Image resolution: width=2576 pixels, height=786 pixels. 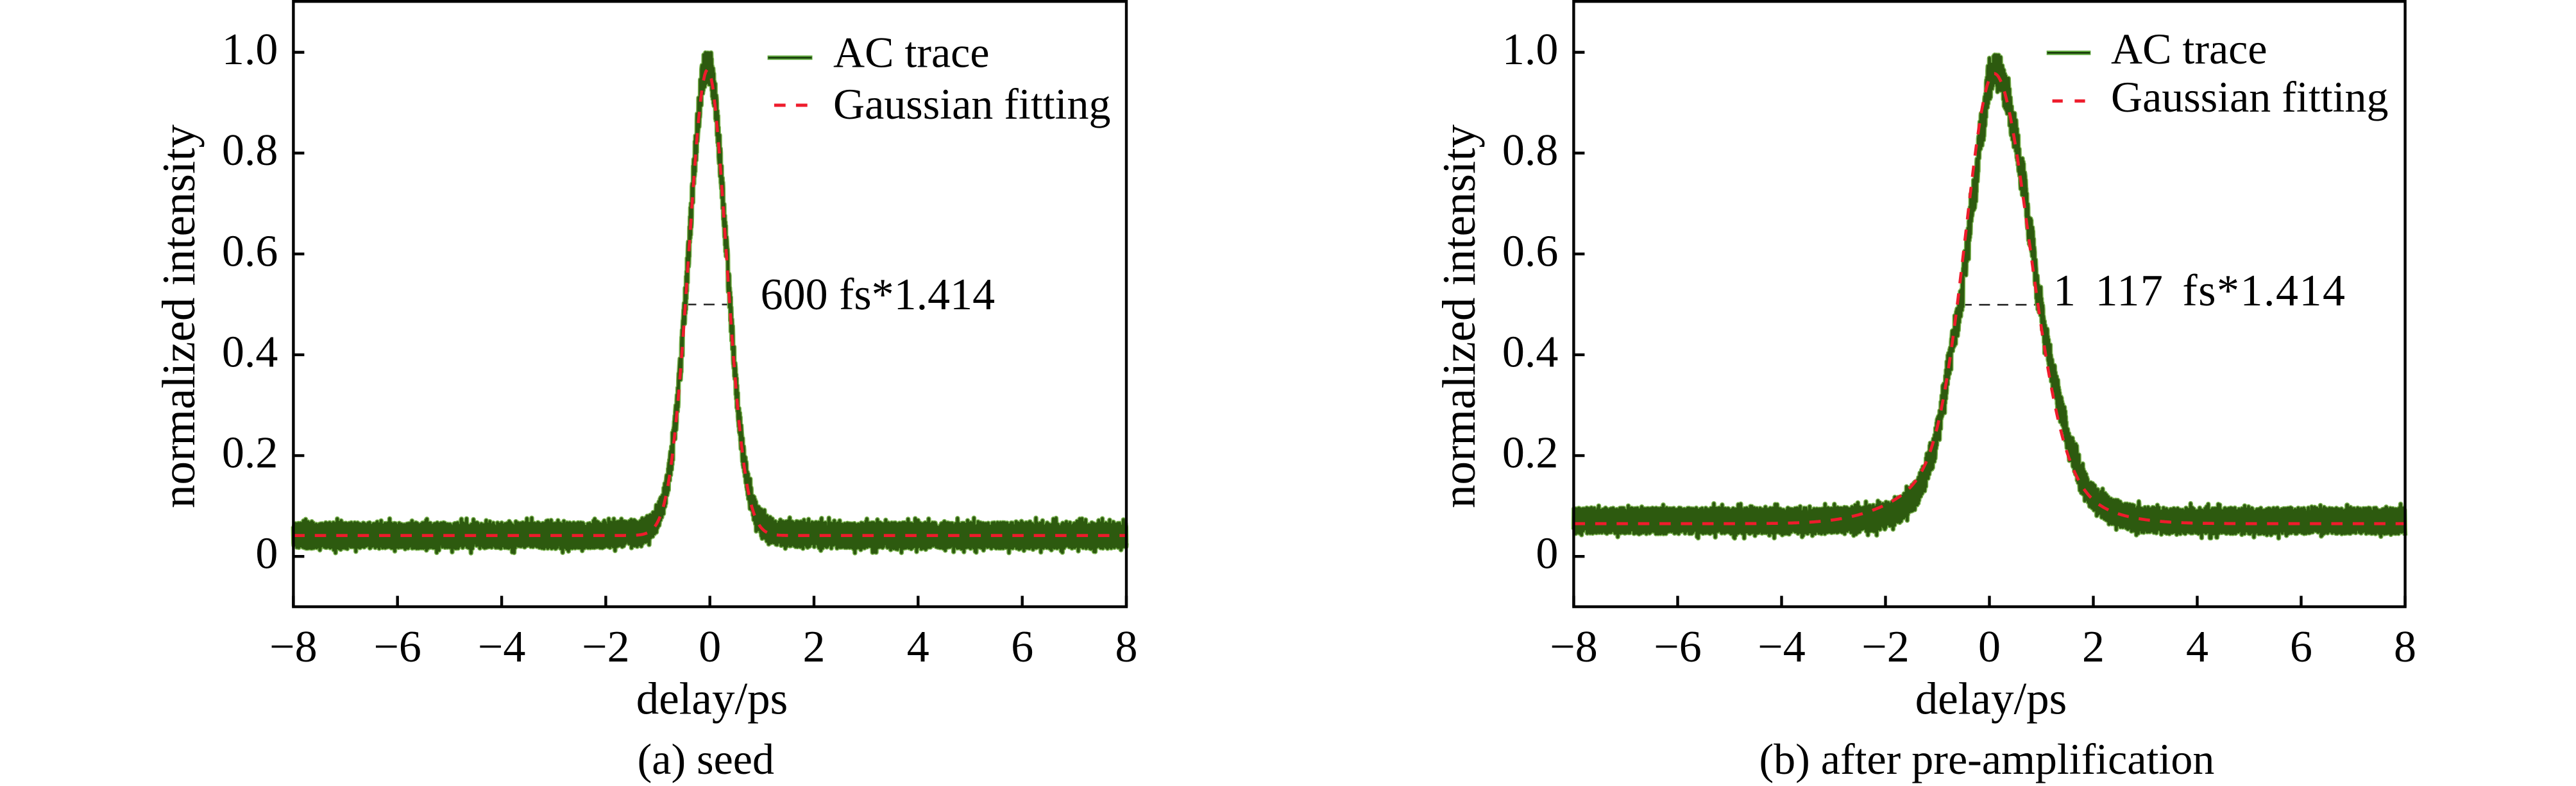 What do you see at coordinates (1986, 759) in the screenshot?
I see `svg-text: (b) after pre-amplification` at bounding box center [1986, 759].